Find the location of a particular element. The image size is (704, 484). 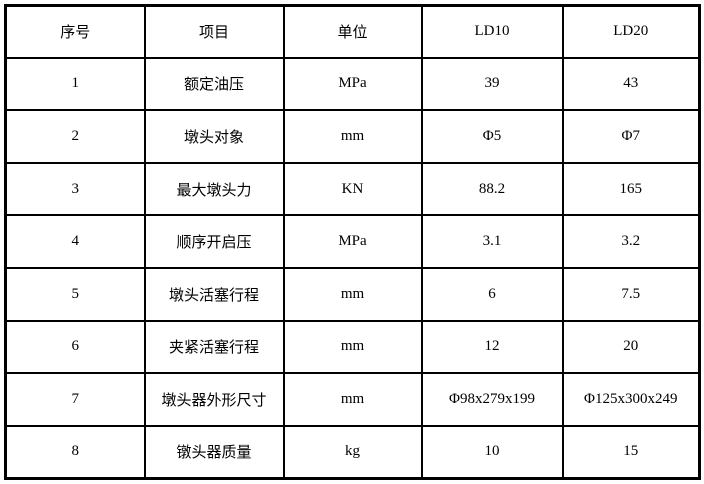

cell-unit: KN is located at coordinates (352, 189).